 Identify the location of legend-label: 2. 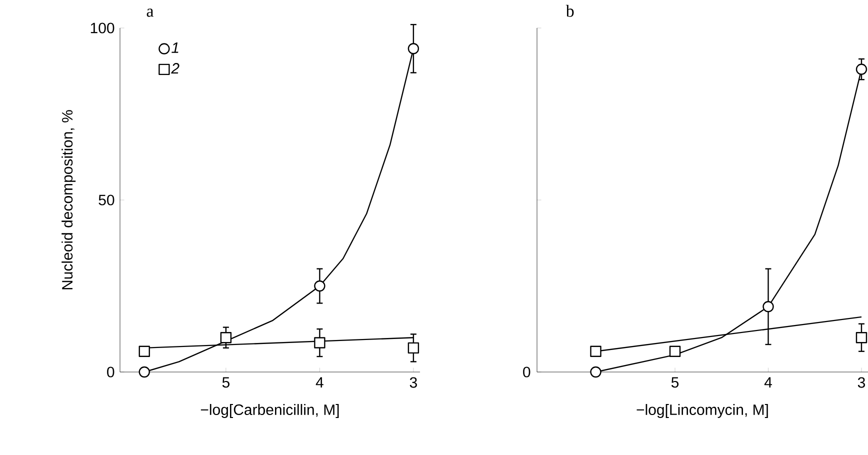
(175, 68).